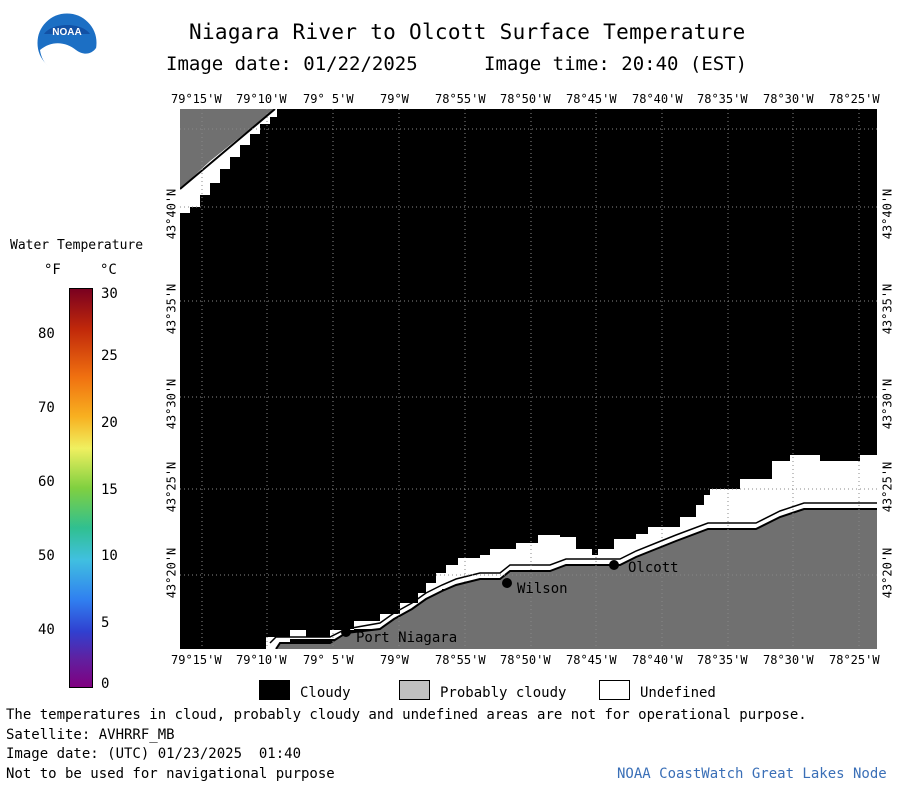 The width and height of the screenshot is (916, 790). What do you see at coordinates (614, 565) in the screenshot?
I see `olcott-marker` at bounding box center [614, 565].